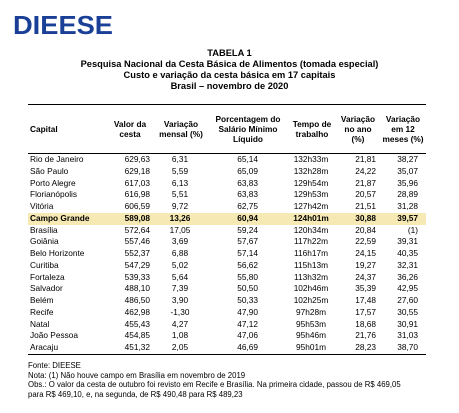  I want to click on cell-variacao-12-meses: 39,31, so click(407, 241).